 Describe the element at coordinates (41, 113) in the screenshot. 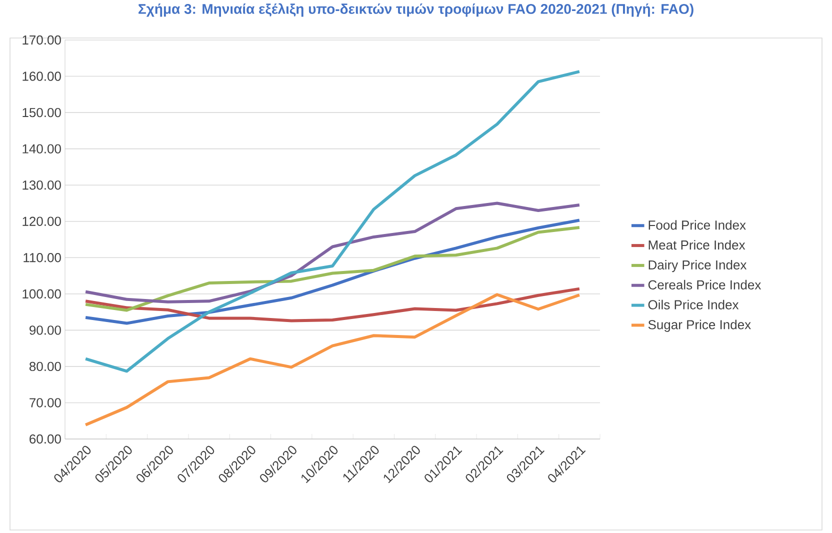

I see `y-tick-label: 150.00` at that location.